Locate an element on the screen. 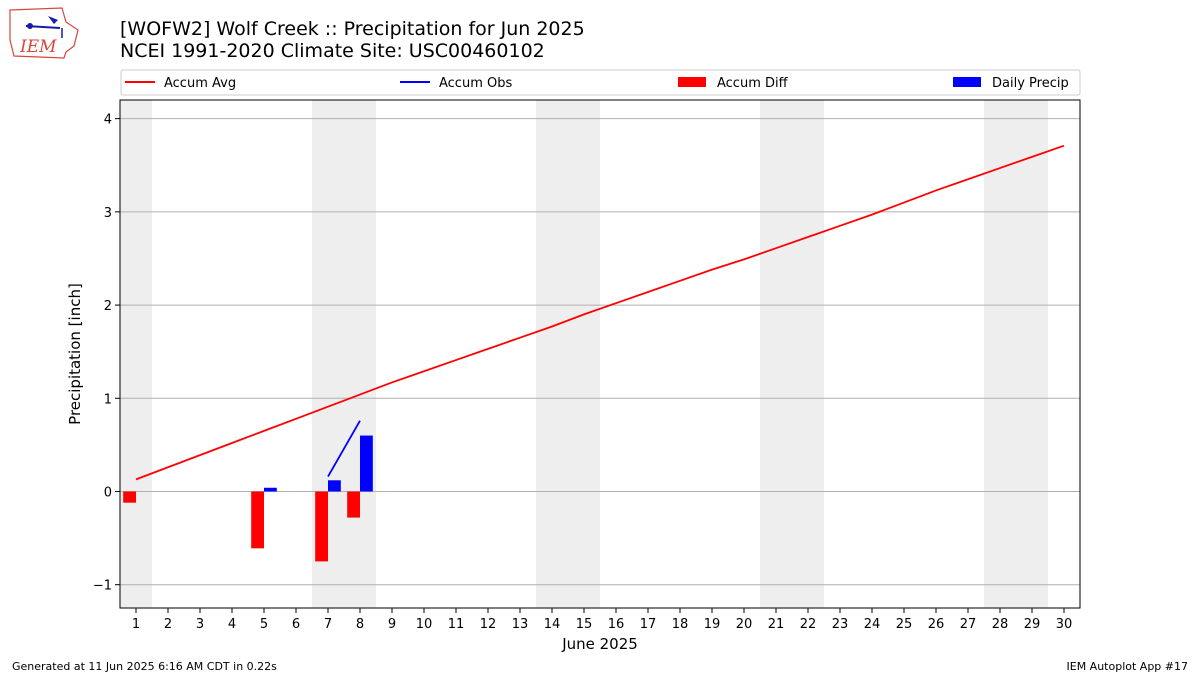 Image resolution: width=1200 pixels, height=675 pixels. x-tick-label: 28 is located at coordinates (1000, 624).